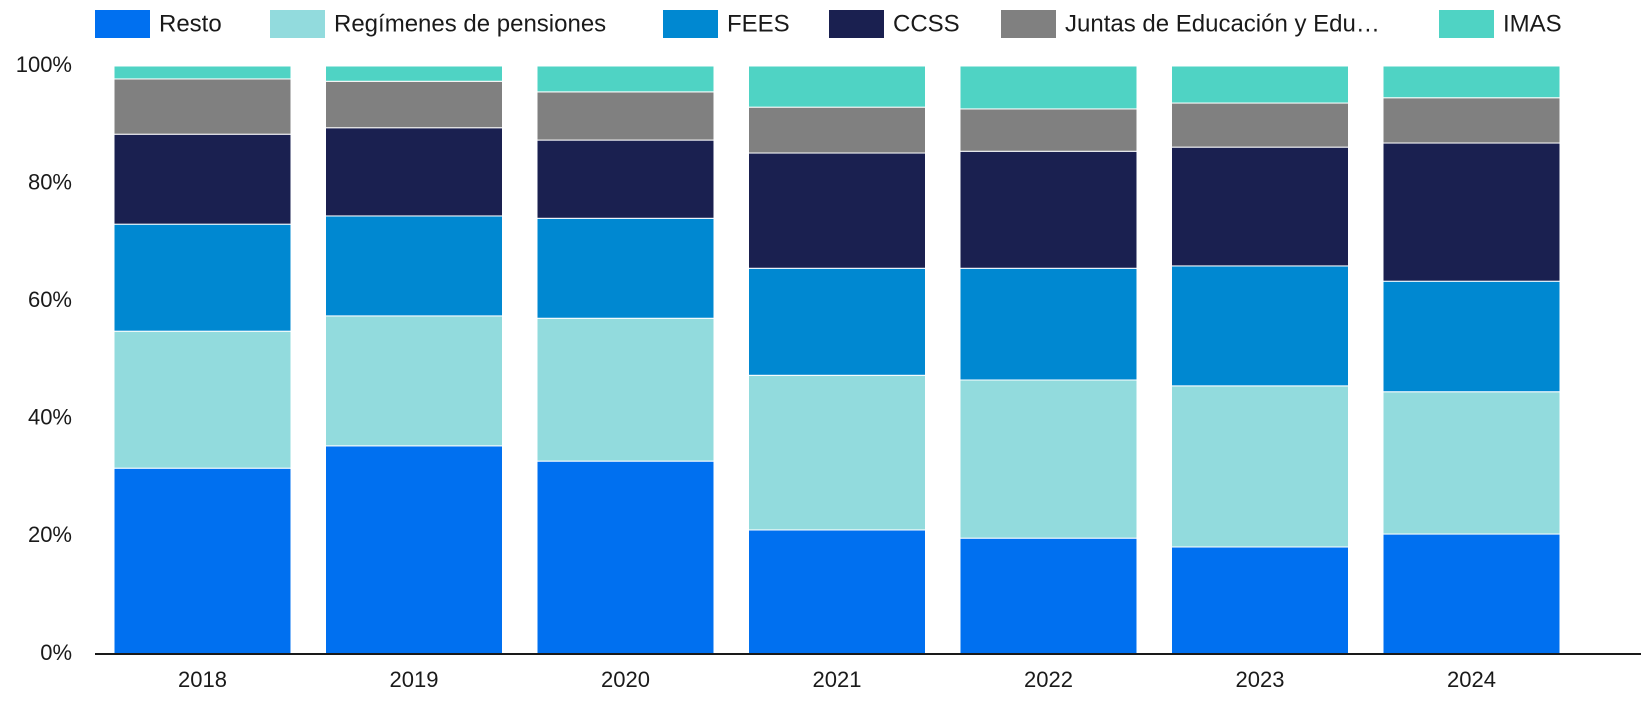 The image size is (1641, 724). I want to click on y-tick-label: 0%, so click(56, 652).